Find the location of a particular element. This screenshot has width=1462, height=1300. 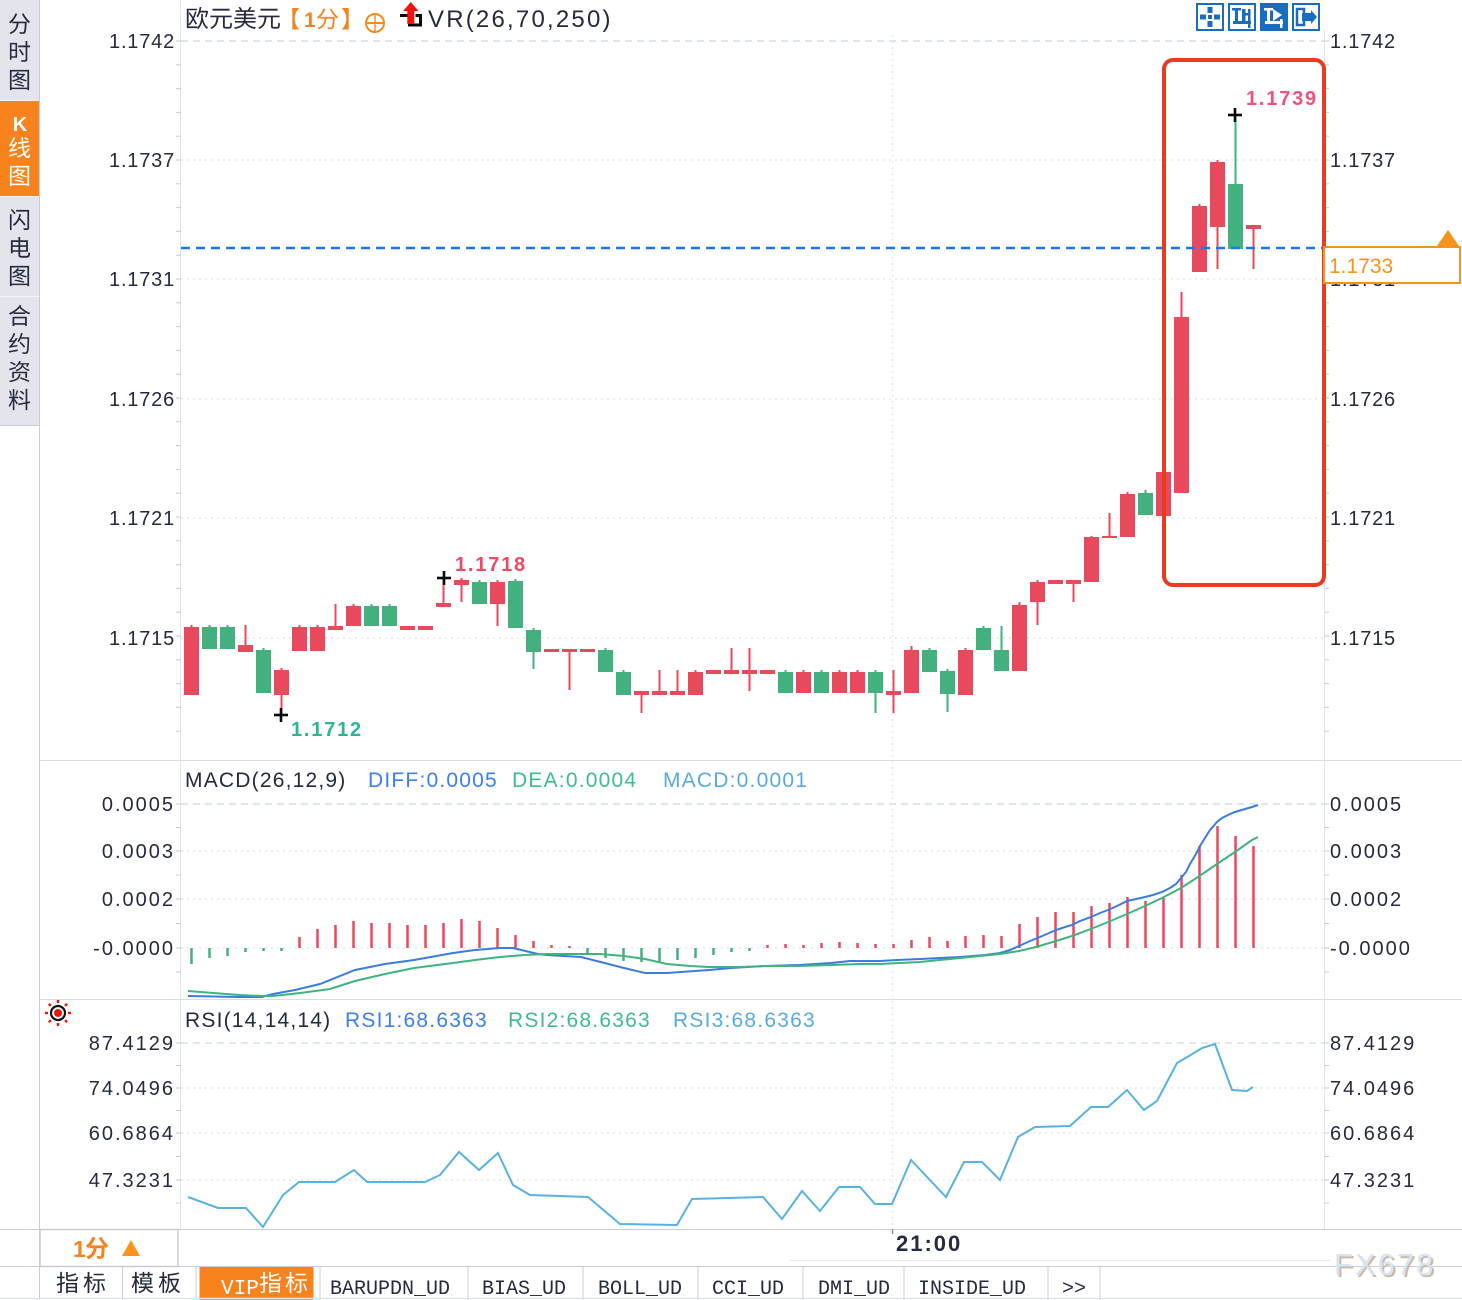

svg-text: VIP is located at coordinates (240, 1289).